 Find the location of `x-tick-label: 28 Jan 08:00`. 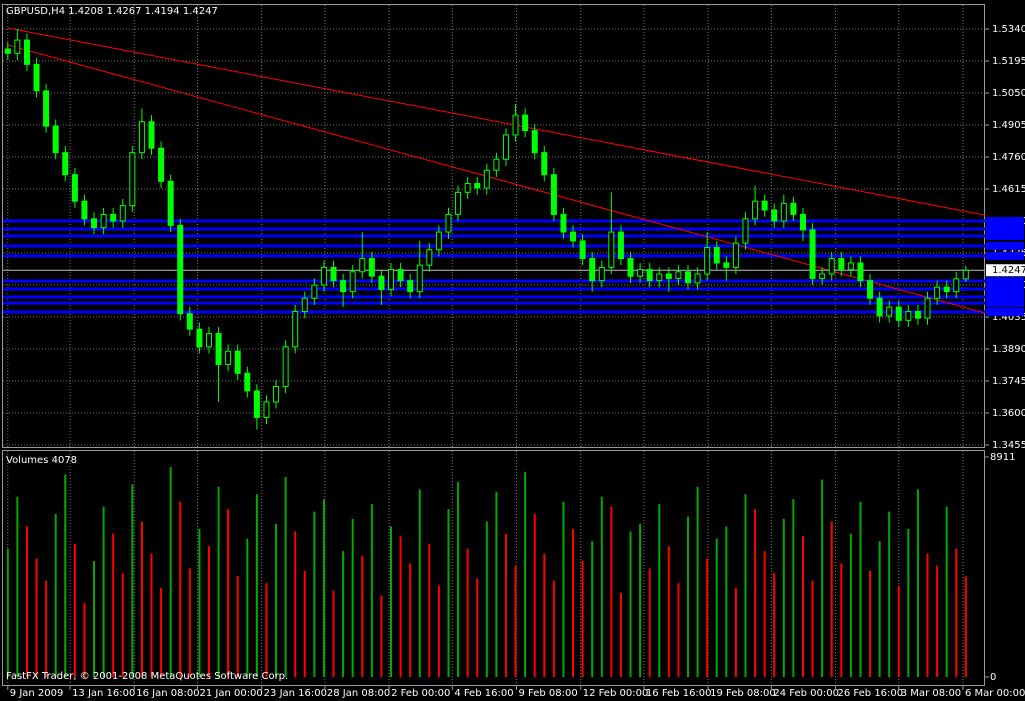

x-tick-label: 28 Jan 08:00 is located at coordinates (358, 693).